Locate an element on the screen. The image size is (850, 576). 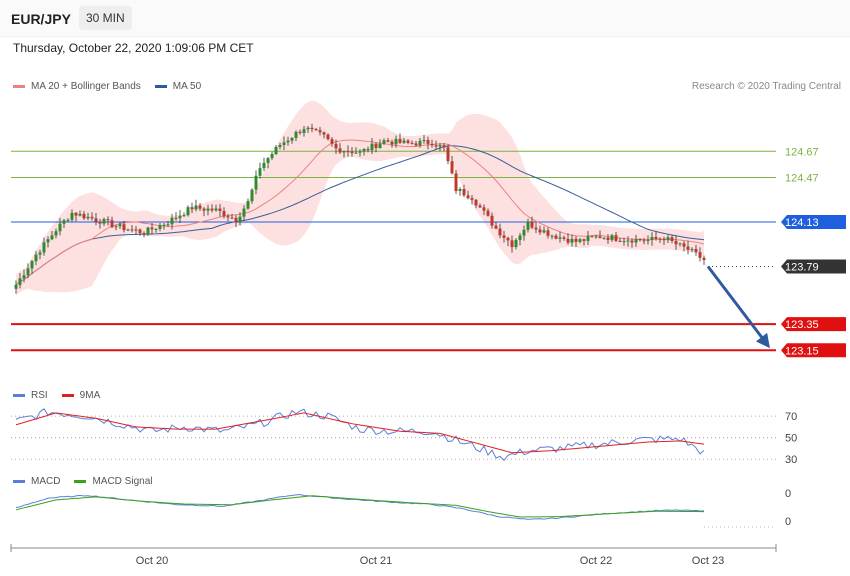
ma20-swatch is located at coordinates (19, 86).